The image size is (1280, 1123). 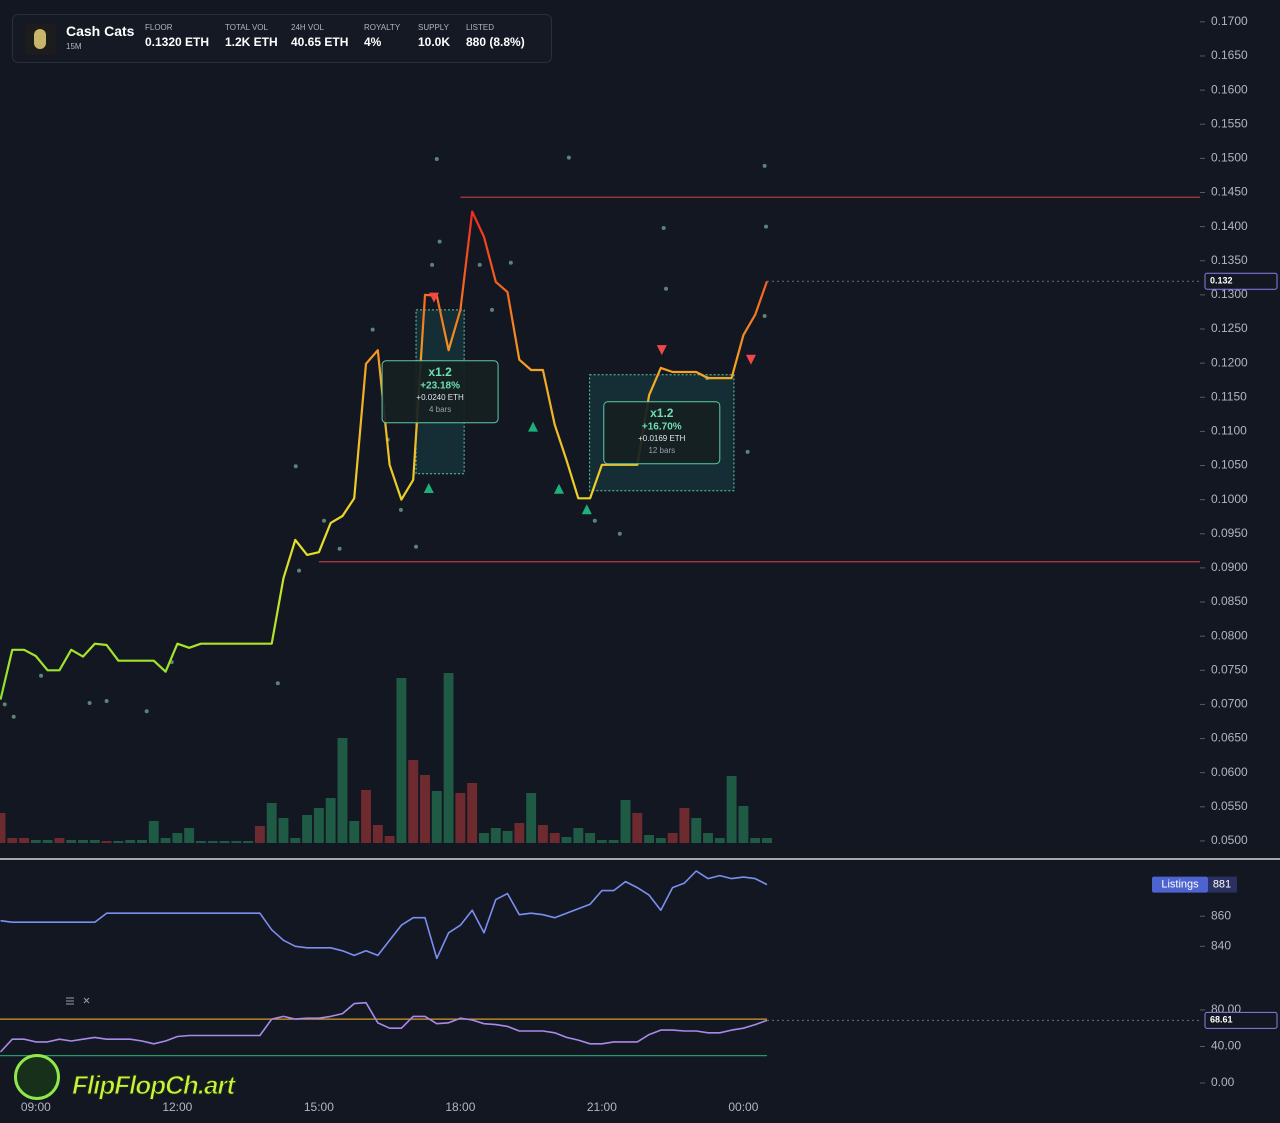 What do you see at coordinates (495, 36) in the screenshot?
I see `stat: LISTED 880 (8.8%)` at bounding box center [495, 36].